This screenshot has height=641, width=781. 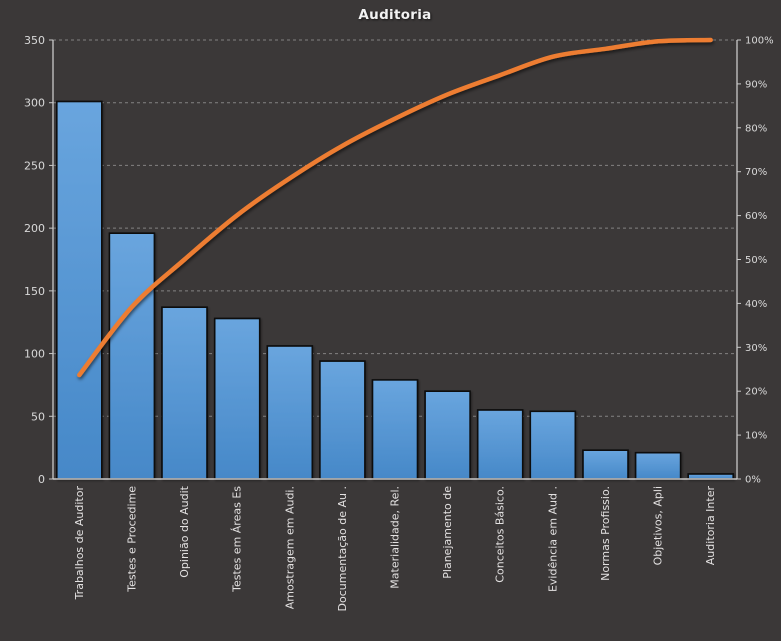 What do you see at coordinates (605, 533) in the screenshot?
I see `category-label: Normas Profissio.` at bounding box center [605, 533].